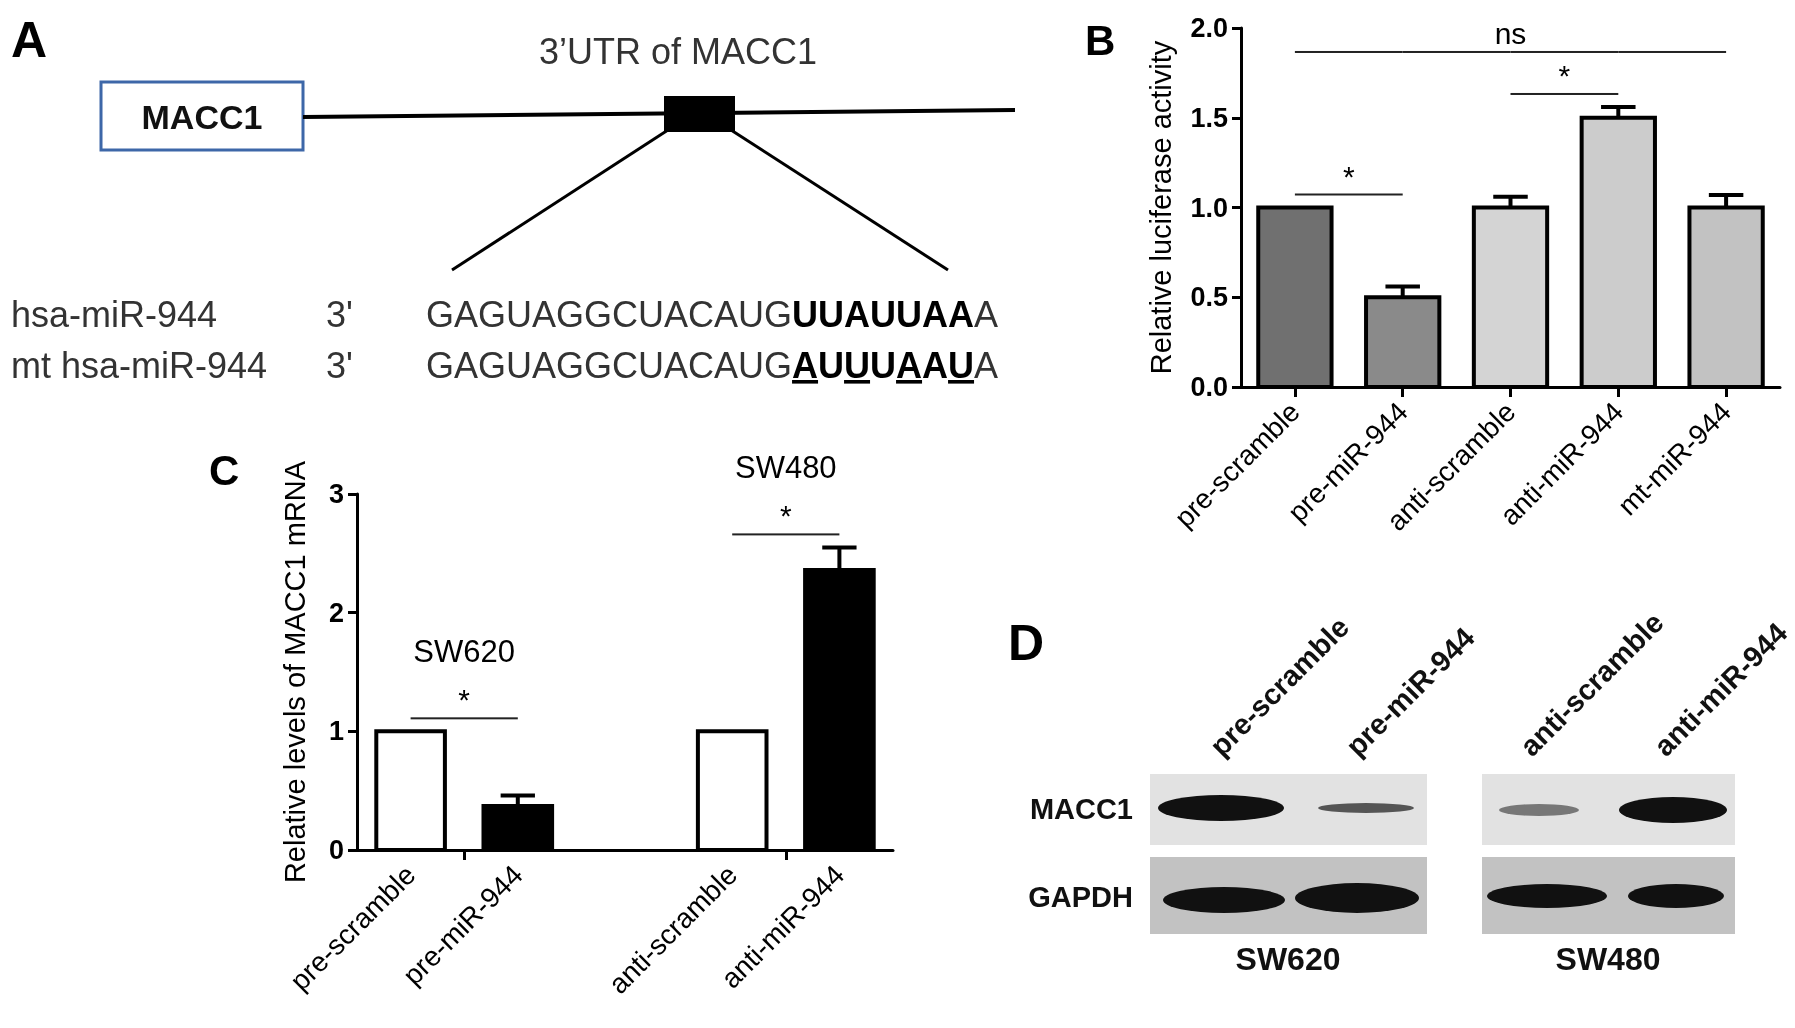 Image resolution: width=1795 pixels, height=1028 pixels. What do you see at coordinates (1209, 297) in the screenshot?
I see `y-tick-label: 0.5` at bounding box center [1209, 297].